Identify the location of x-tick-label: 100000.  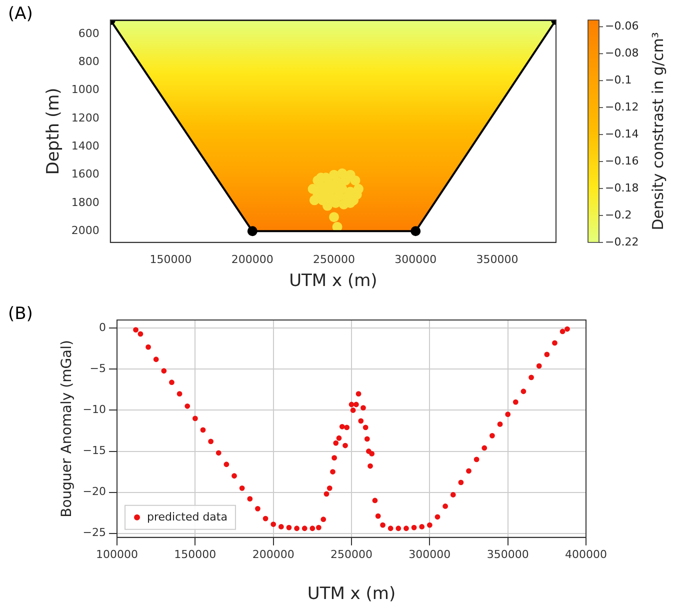
(117, 554).